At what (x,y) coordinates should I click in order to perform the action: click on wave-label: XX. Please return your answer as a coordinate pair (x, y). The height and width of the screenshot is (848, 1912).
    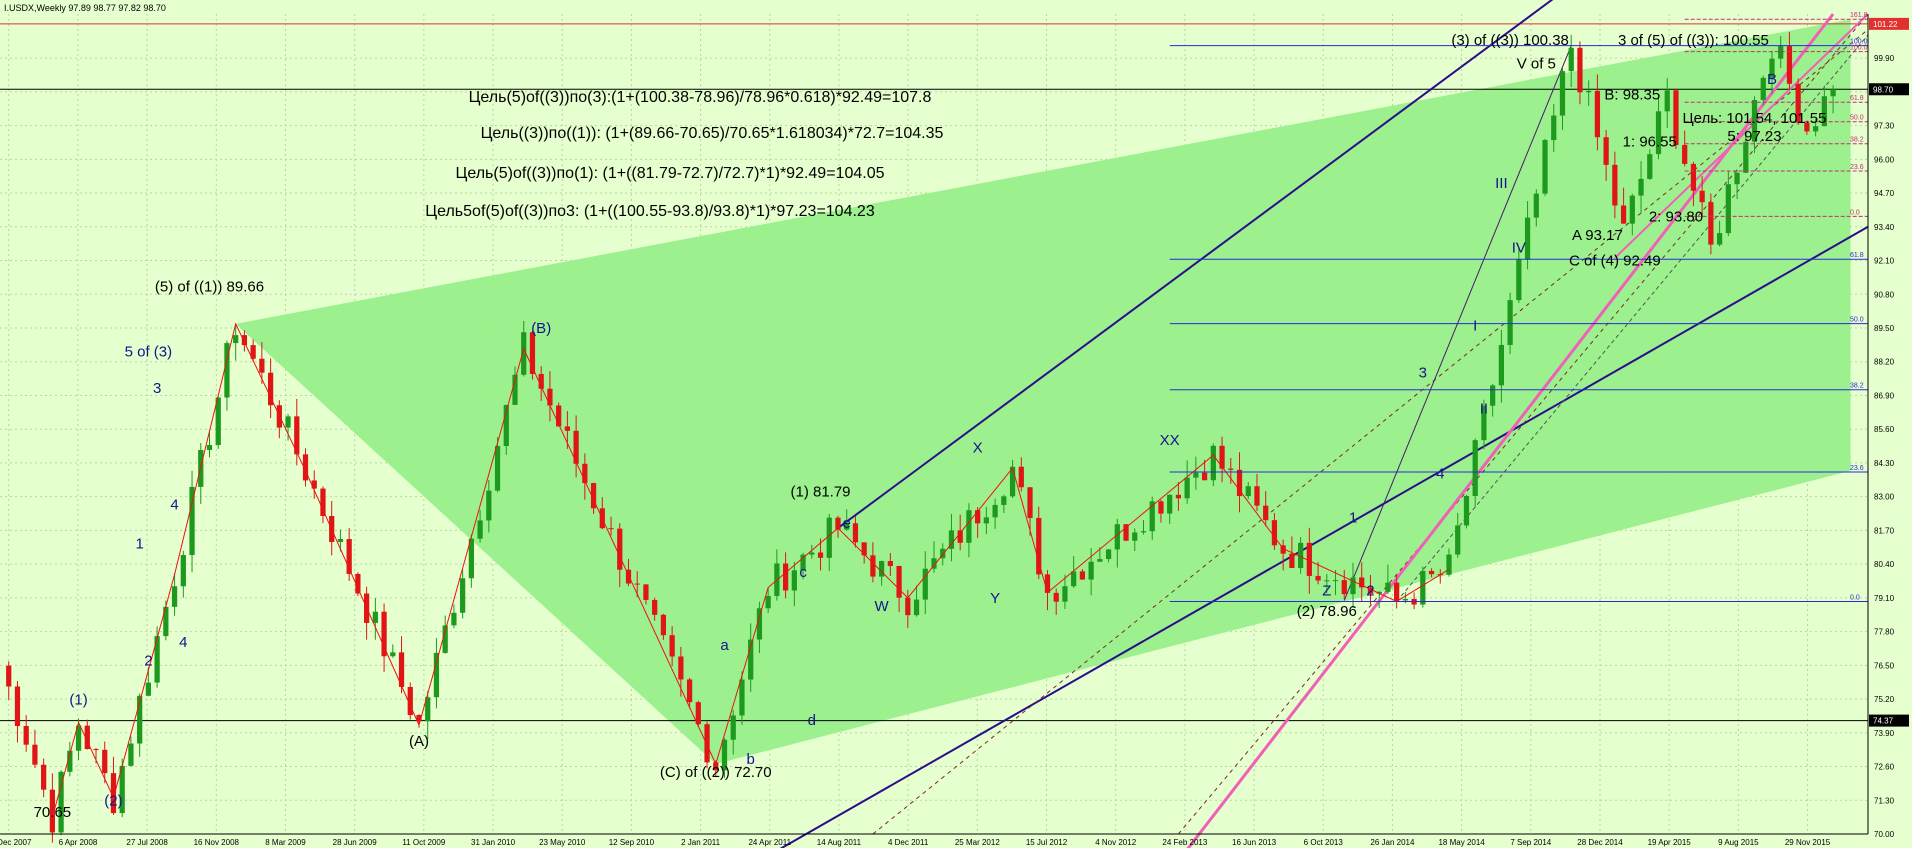
    Looking at the image, I should click on (1170, 440).